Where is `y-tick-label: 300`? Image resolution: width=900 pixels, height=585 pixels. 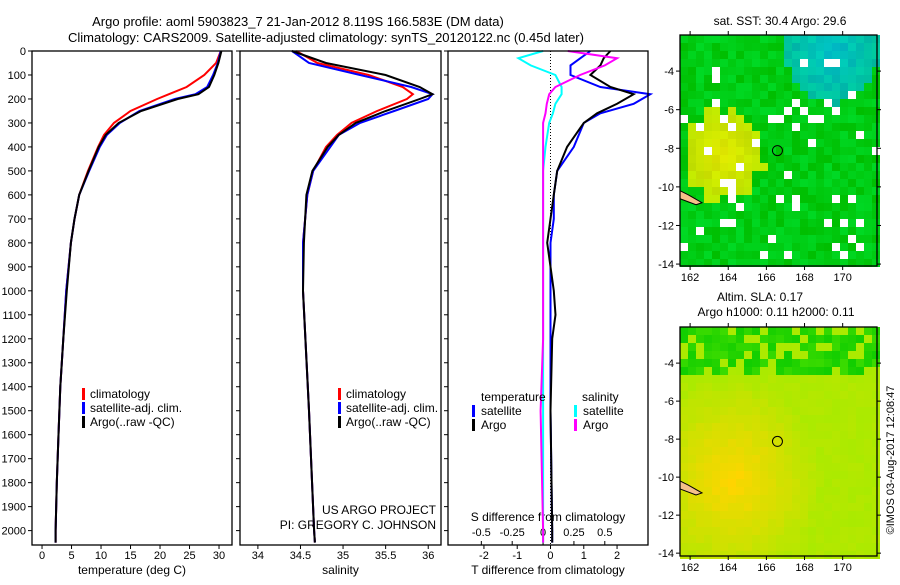 y-tick-label: 300 is located at coordinates (17, 124).